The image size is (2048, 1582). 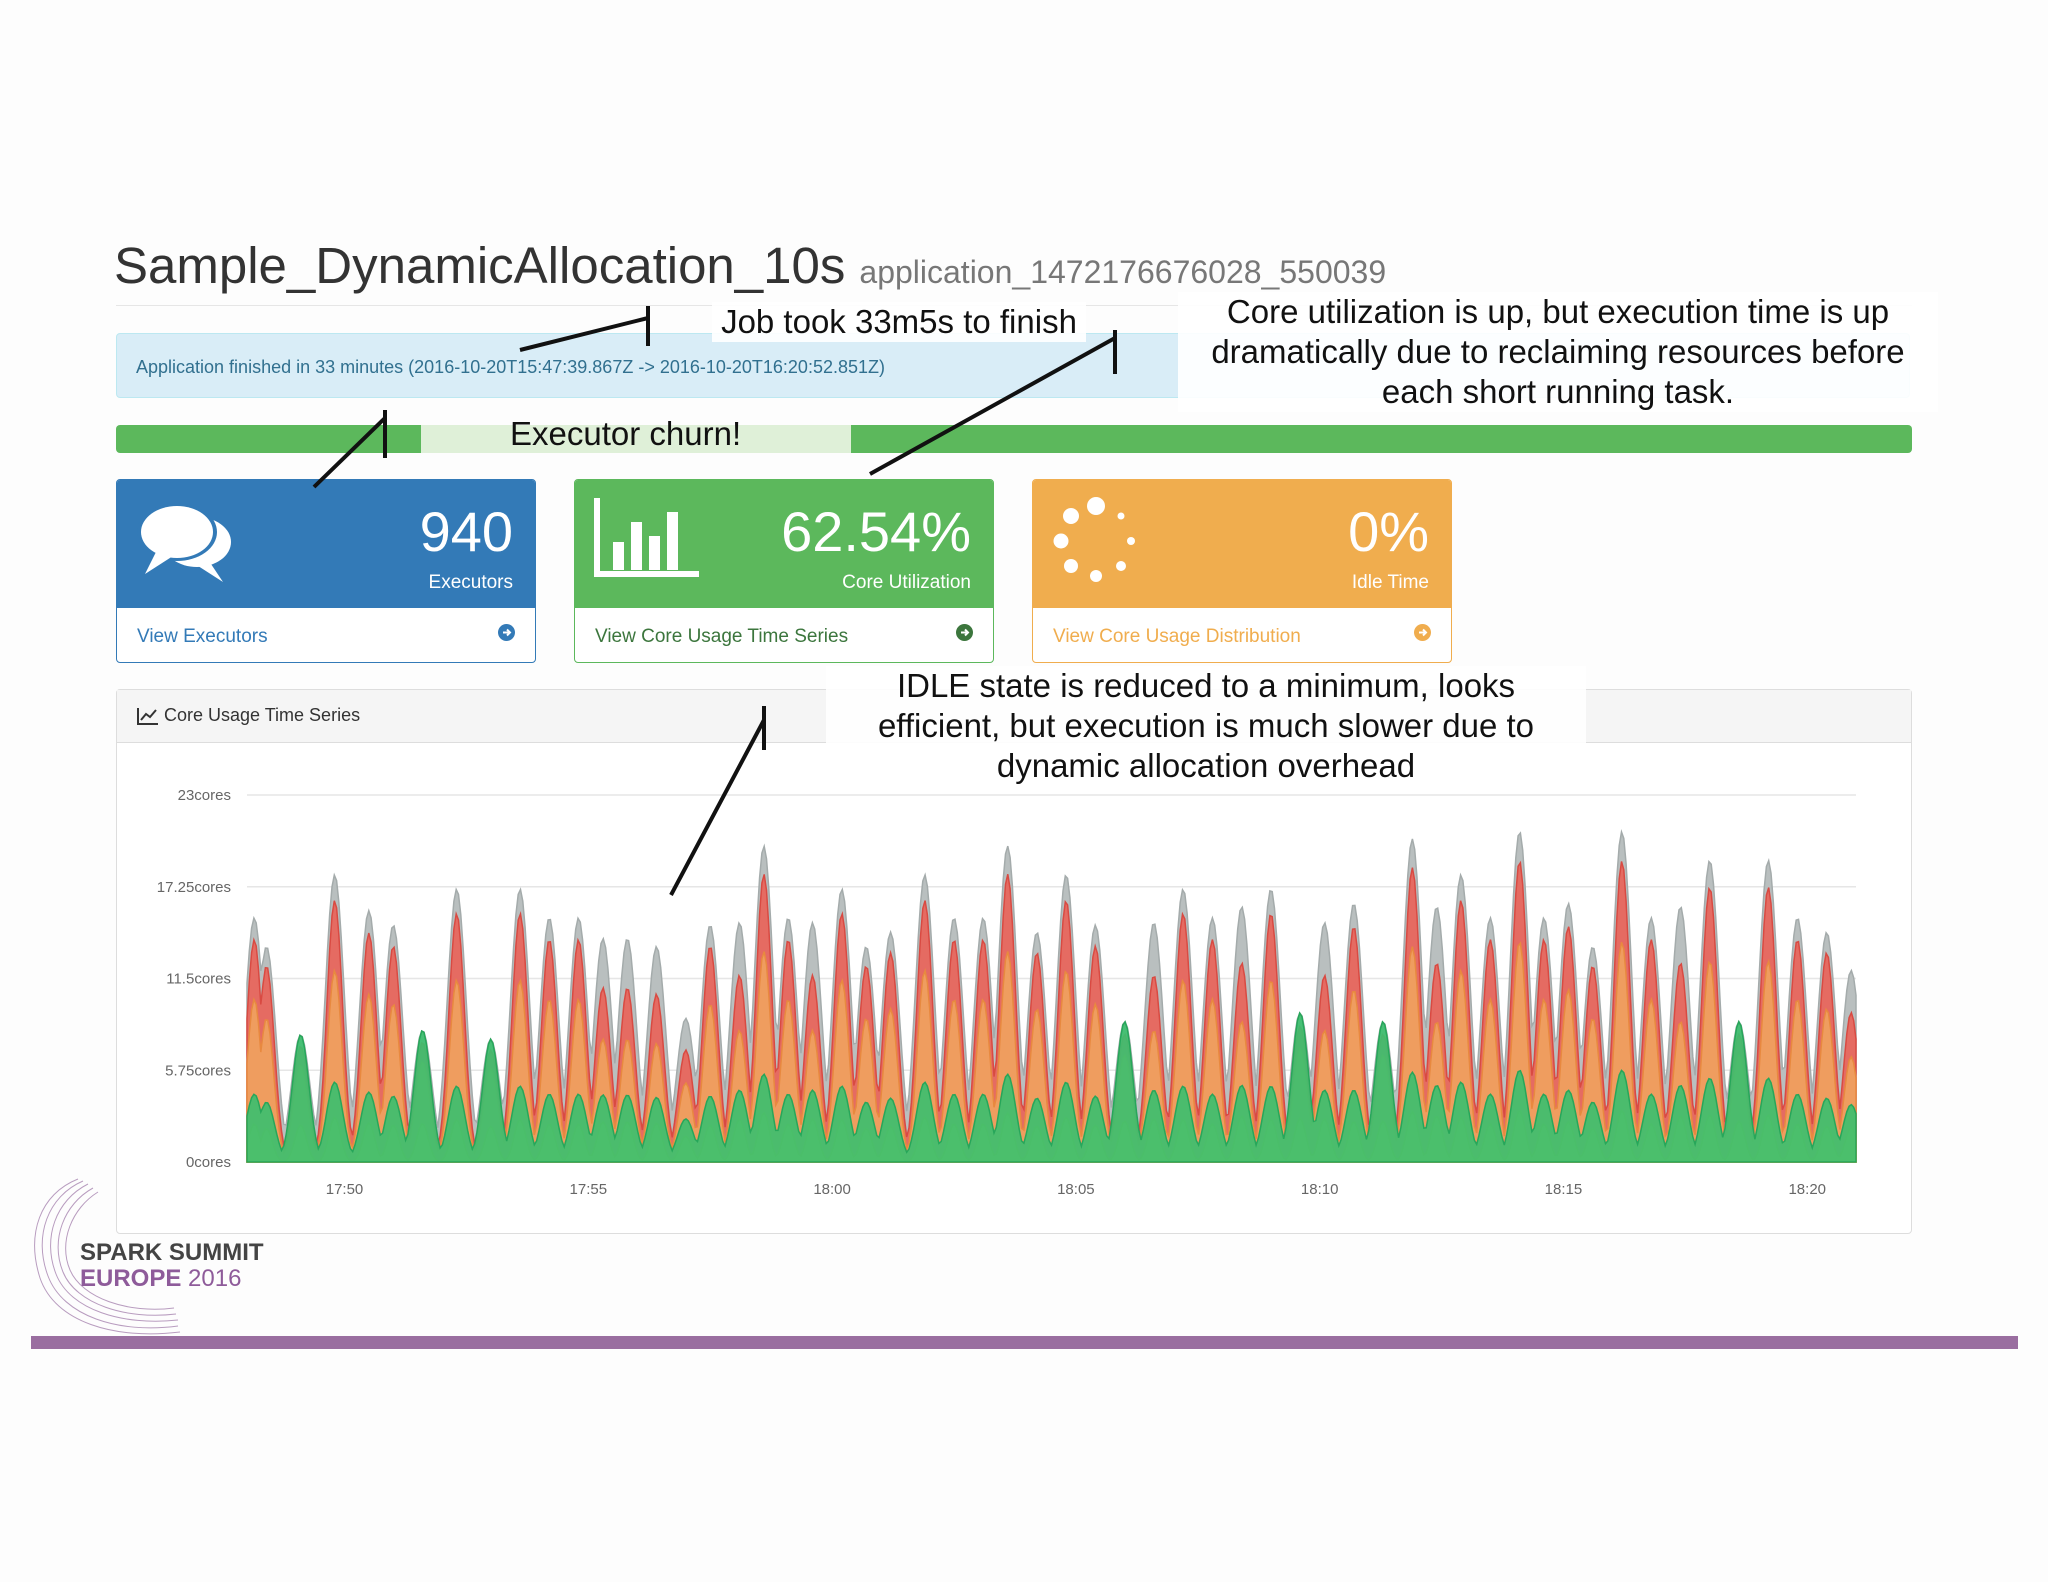 I want to click on x-tick-label: 17:50, so click(x=345, y=1189).